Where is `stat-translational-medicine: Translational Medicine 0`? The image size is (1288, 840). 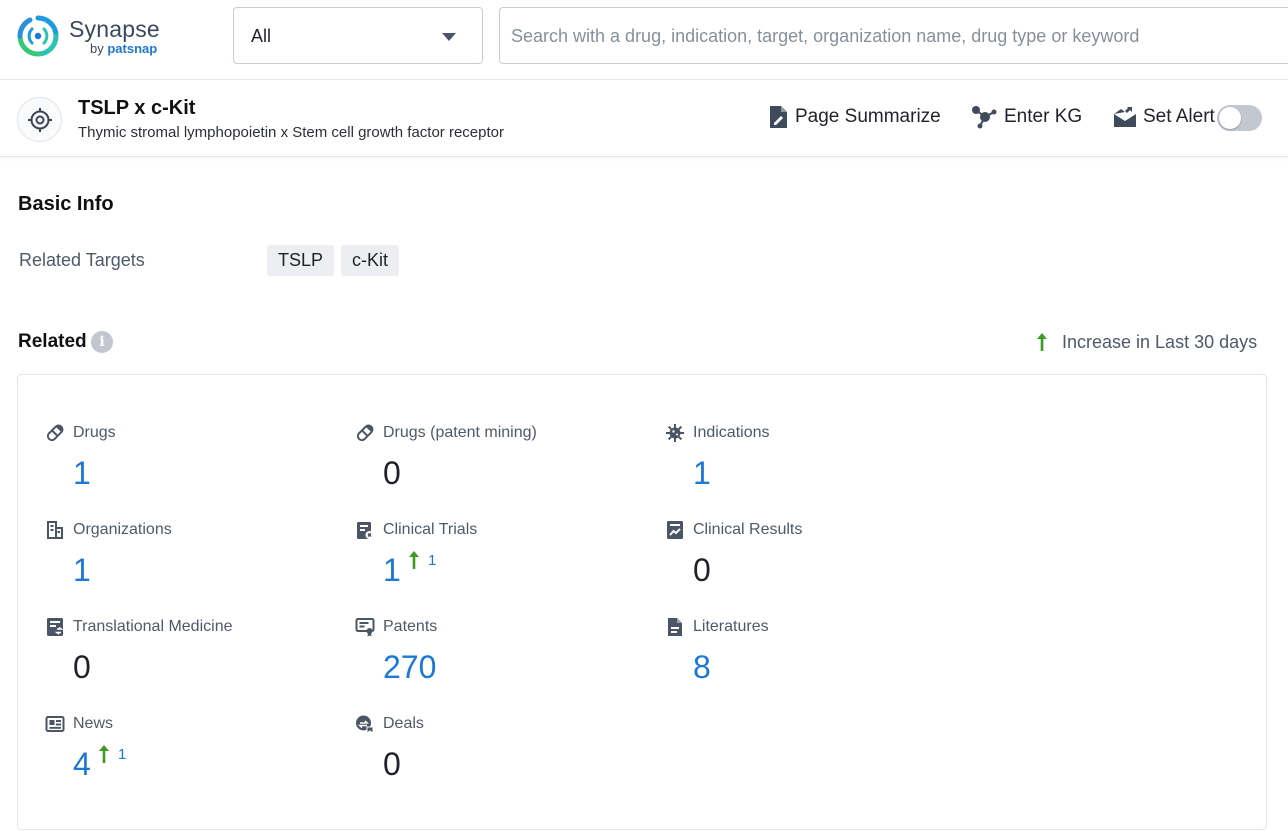
stat-translational-medicine: Translational Medicine 0 is located at coordinates (190, 657).